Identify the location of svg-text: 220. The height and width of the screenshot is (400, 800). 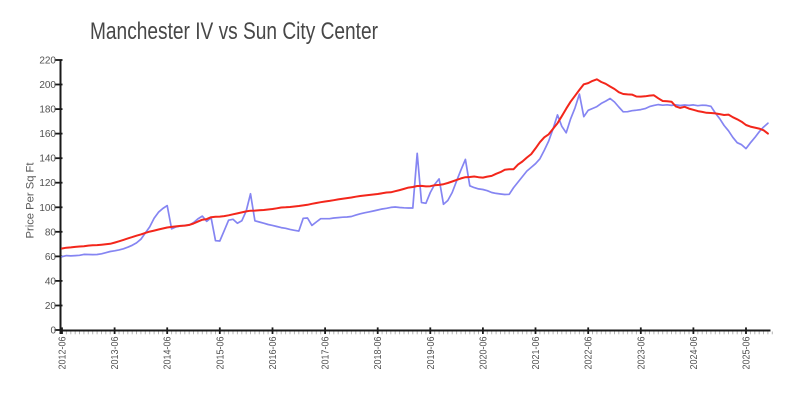
(47, 61).